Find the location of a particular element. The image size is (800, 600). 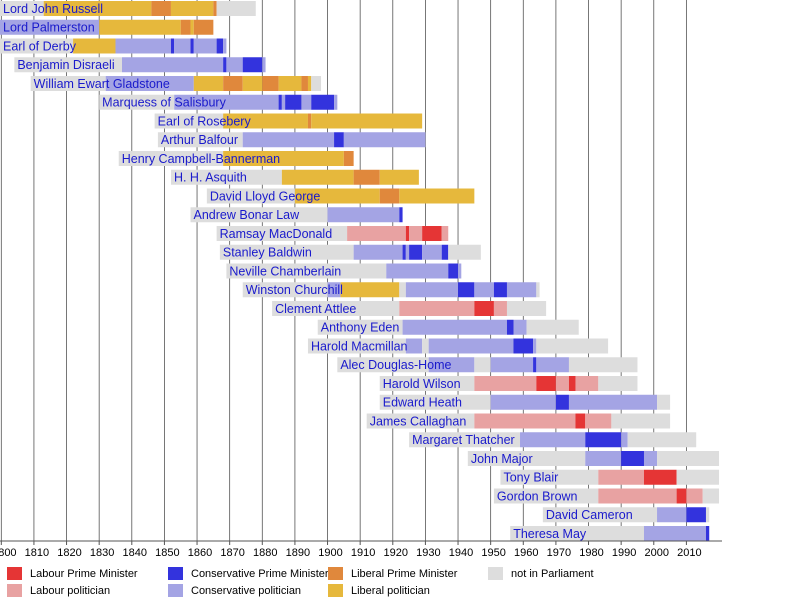

person-name: Neville Chamberlain is located at coordinates (285, 271).